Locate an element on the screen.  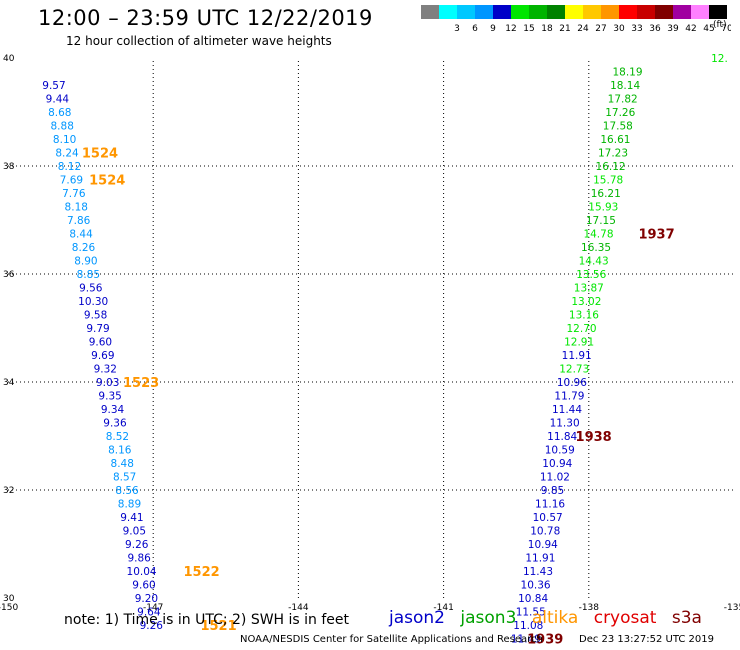
color-scale-tick: 42 is located at coordinates (690, 29).